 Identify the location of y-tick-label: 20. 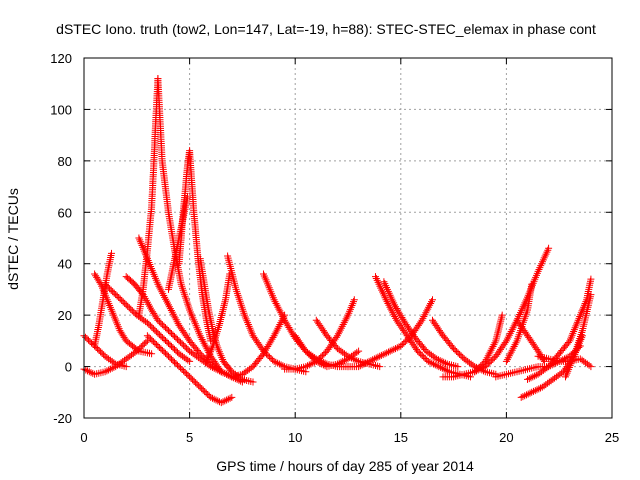
(65, 315).